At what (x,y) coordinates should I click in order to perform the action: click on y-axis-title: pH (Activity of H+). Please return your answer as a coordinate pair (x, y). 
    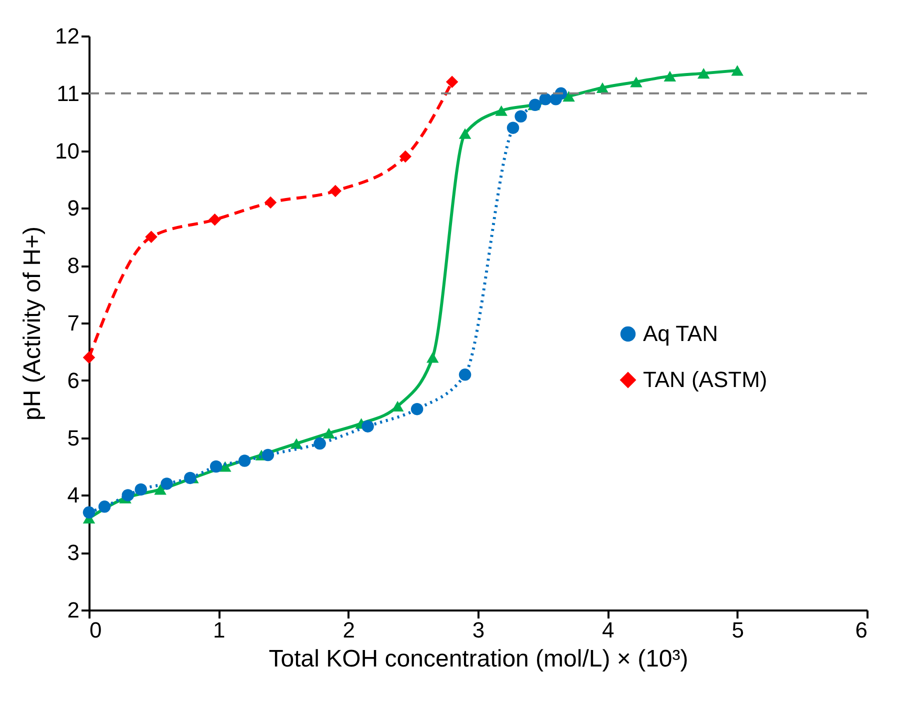
    Looking at the image, I should click on (32, 323).